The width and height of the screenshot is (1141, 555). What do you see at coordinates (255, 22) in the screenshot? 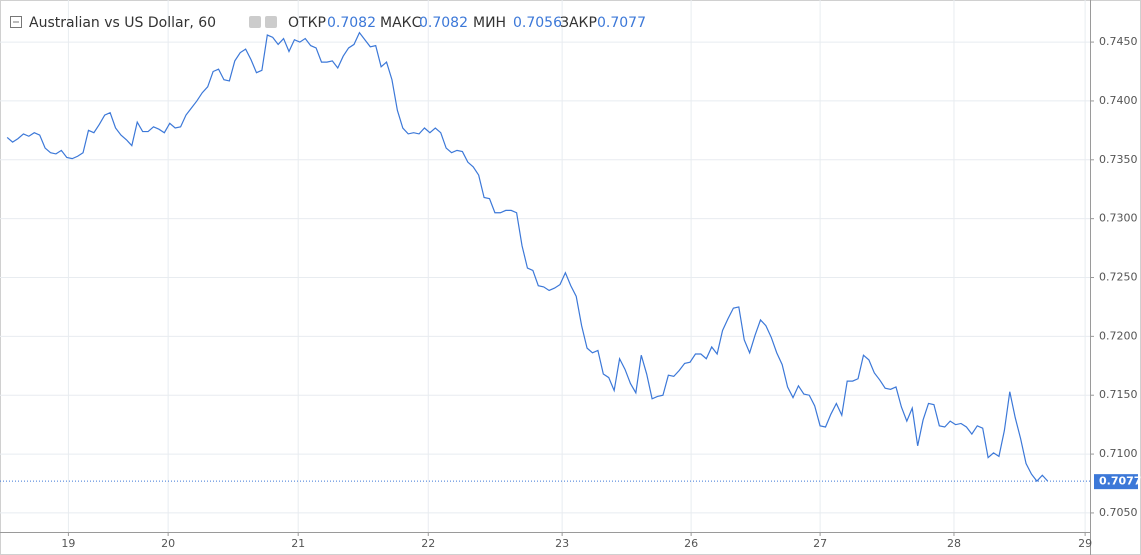
I see `eye-icon` at bounding box center [255, 22].